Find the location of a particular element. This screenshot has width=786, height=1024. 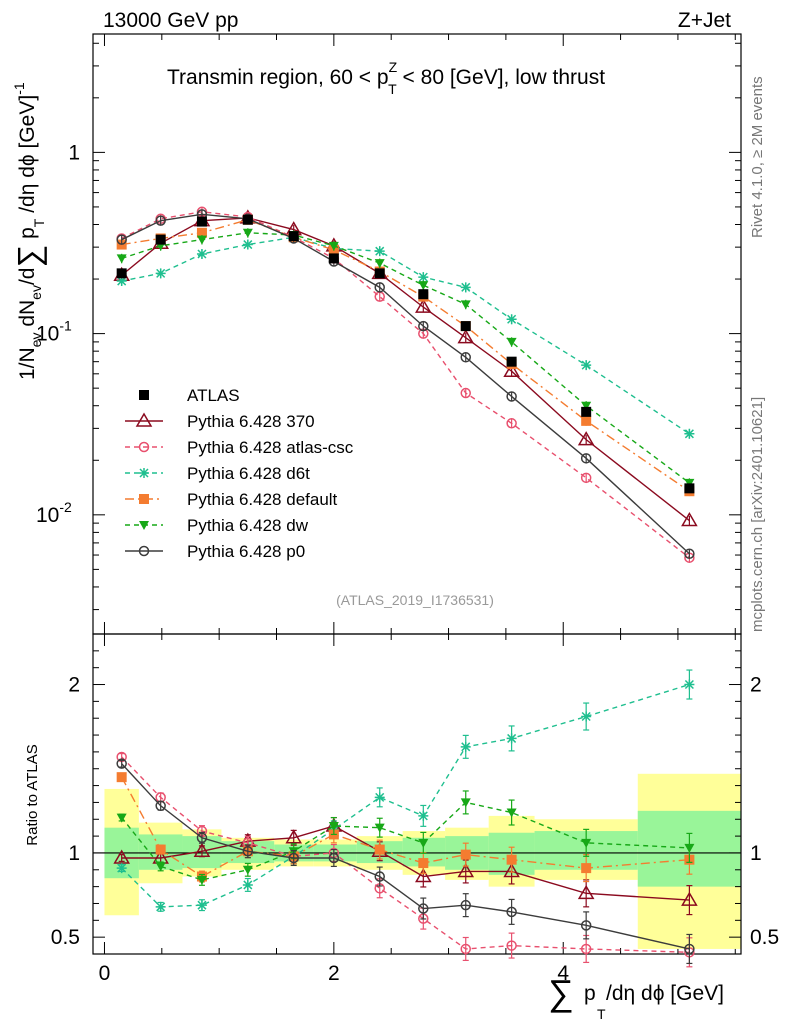

legend-label: Pythia 6.428 p0 is located at coordinates (246, 551).